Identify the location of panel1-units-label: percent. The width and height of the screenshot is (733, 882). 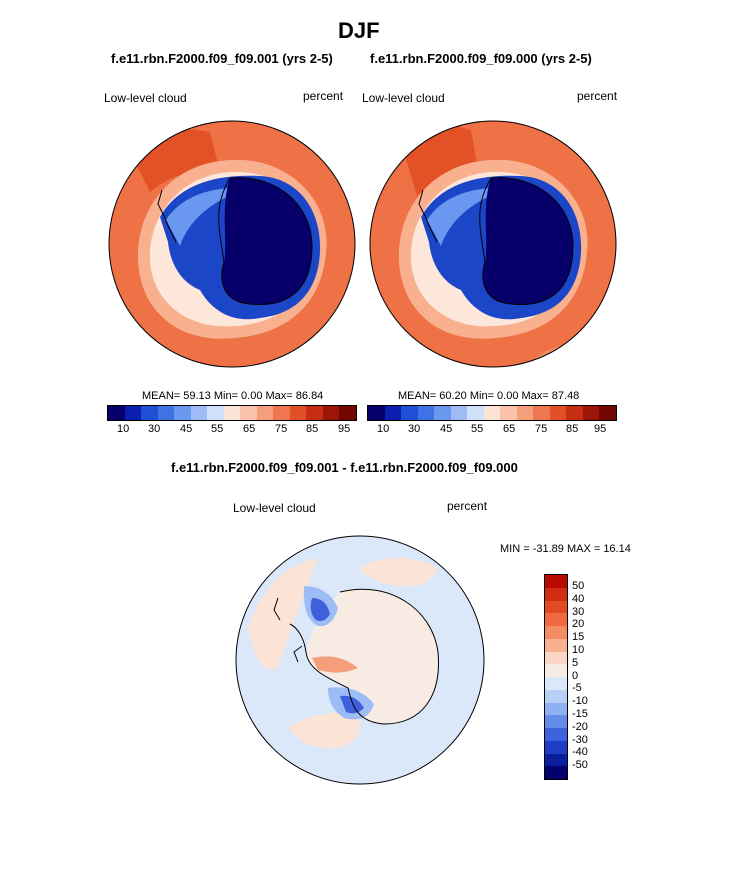
(323, 96).